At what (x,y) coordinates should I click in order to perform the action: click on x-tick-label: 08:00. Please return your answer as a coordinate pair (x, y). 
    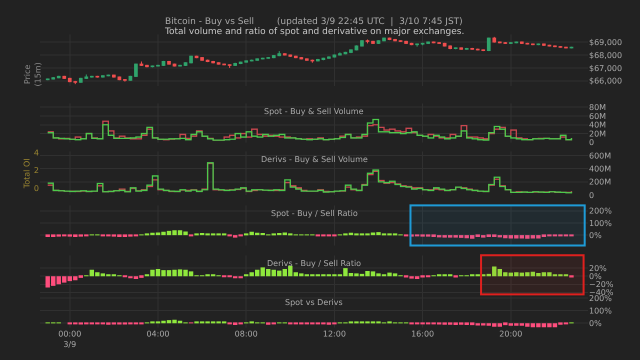
    Looking at the image, I should click on (246, 334).